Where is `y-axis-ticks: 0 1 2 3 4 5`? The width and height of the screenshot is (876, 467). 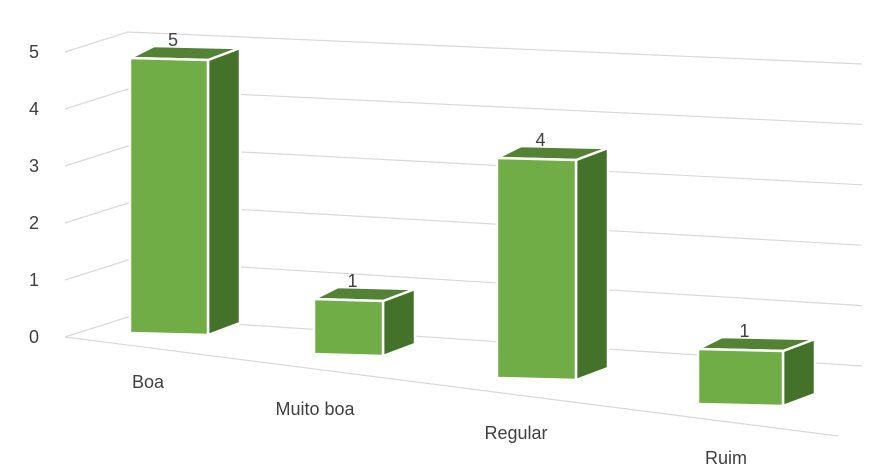
y-axis-ticks: 0 1 2 3 4 5 is located at coordinates (34, 194).